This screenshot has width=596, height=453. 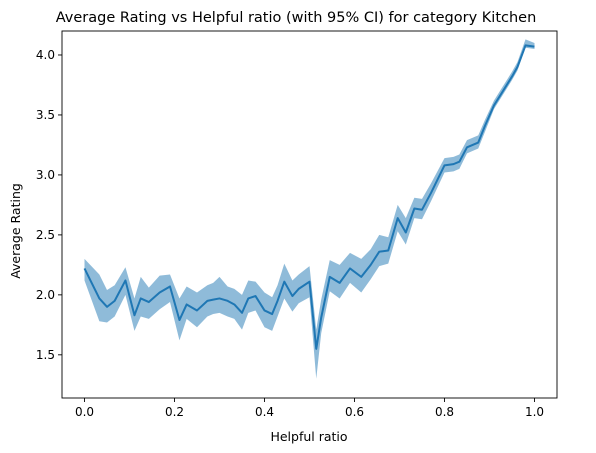 I want to click on y-tick-label: 1.5, so click(x=45, y=355).